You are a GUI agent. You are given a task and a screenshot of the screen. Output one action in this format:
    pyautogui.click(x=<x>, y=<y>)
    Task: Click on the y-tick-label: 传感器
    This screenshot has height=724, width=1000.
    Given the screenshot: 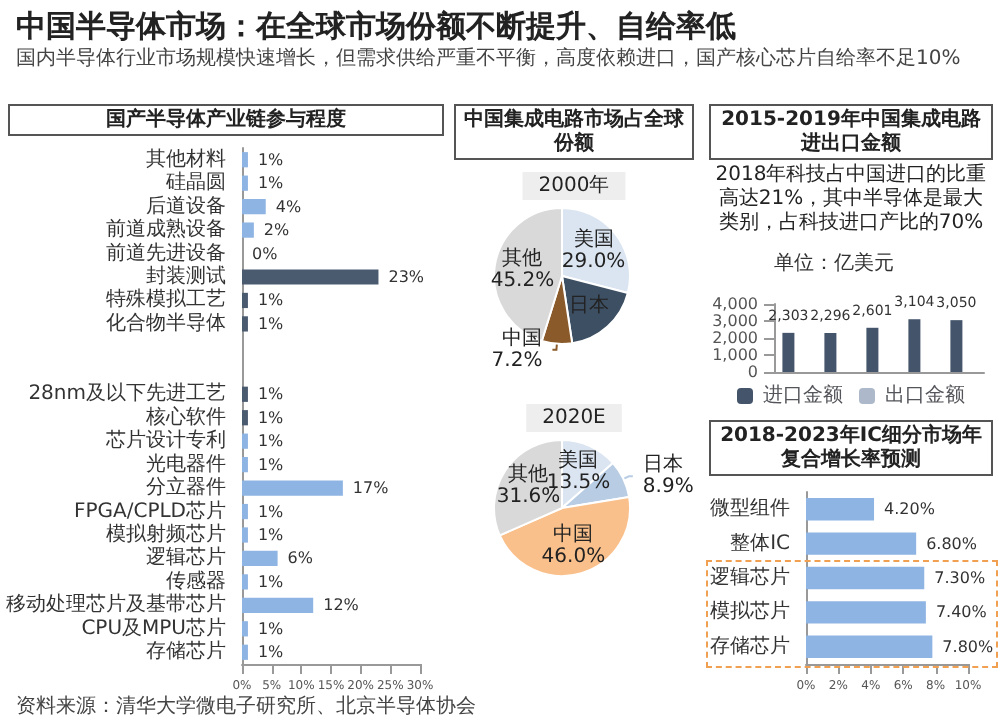 What is the action you would take?
    pyautogui.click(x=196, y=580)
    